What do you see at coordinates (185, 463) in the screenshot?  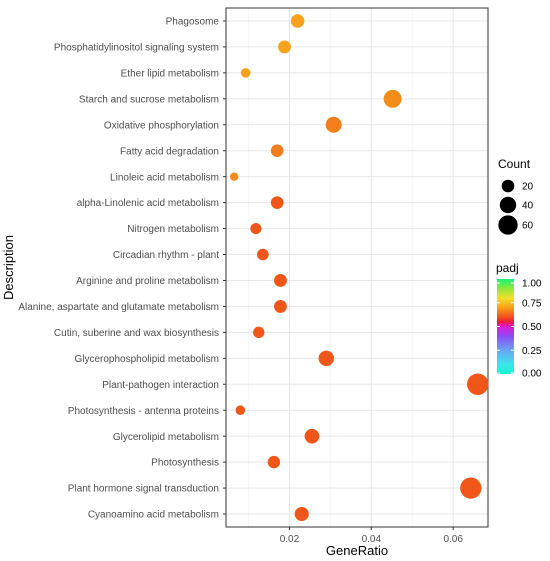 I see `y-tick-label: Photosynthesis` at bounding box center [185, 463].